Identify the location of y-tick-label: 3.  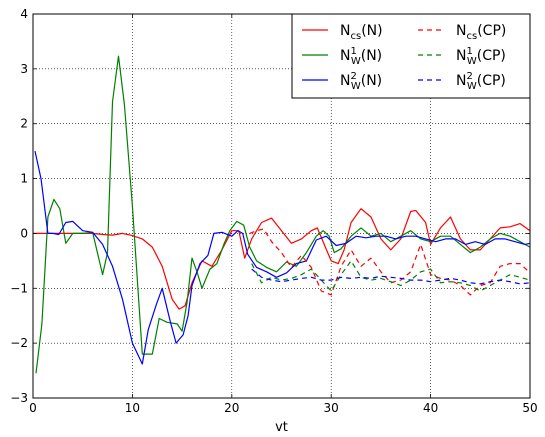
(24, 69).